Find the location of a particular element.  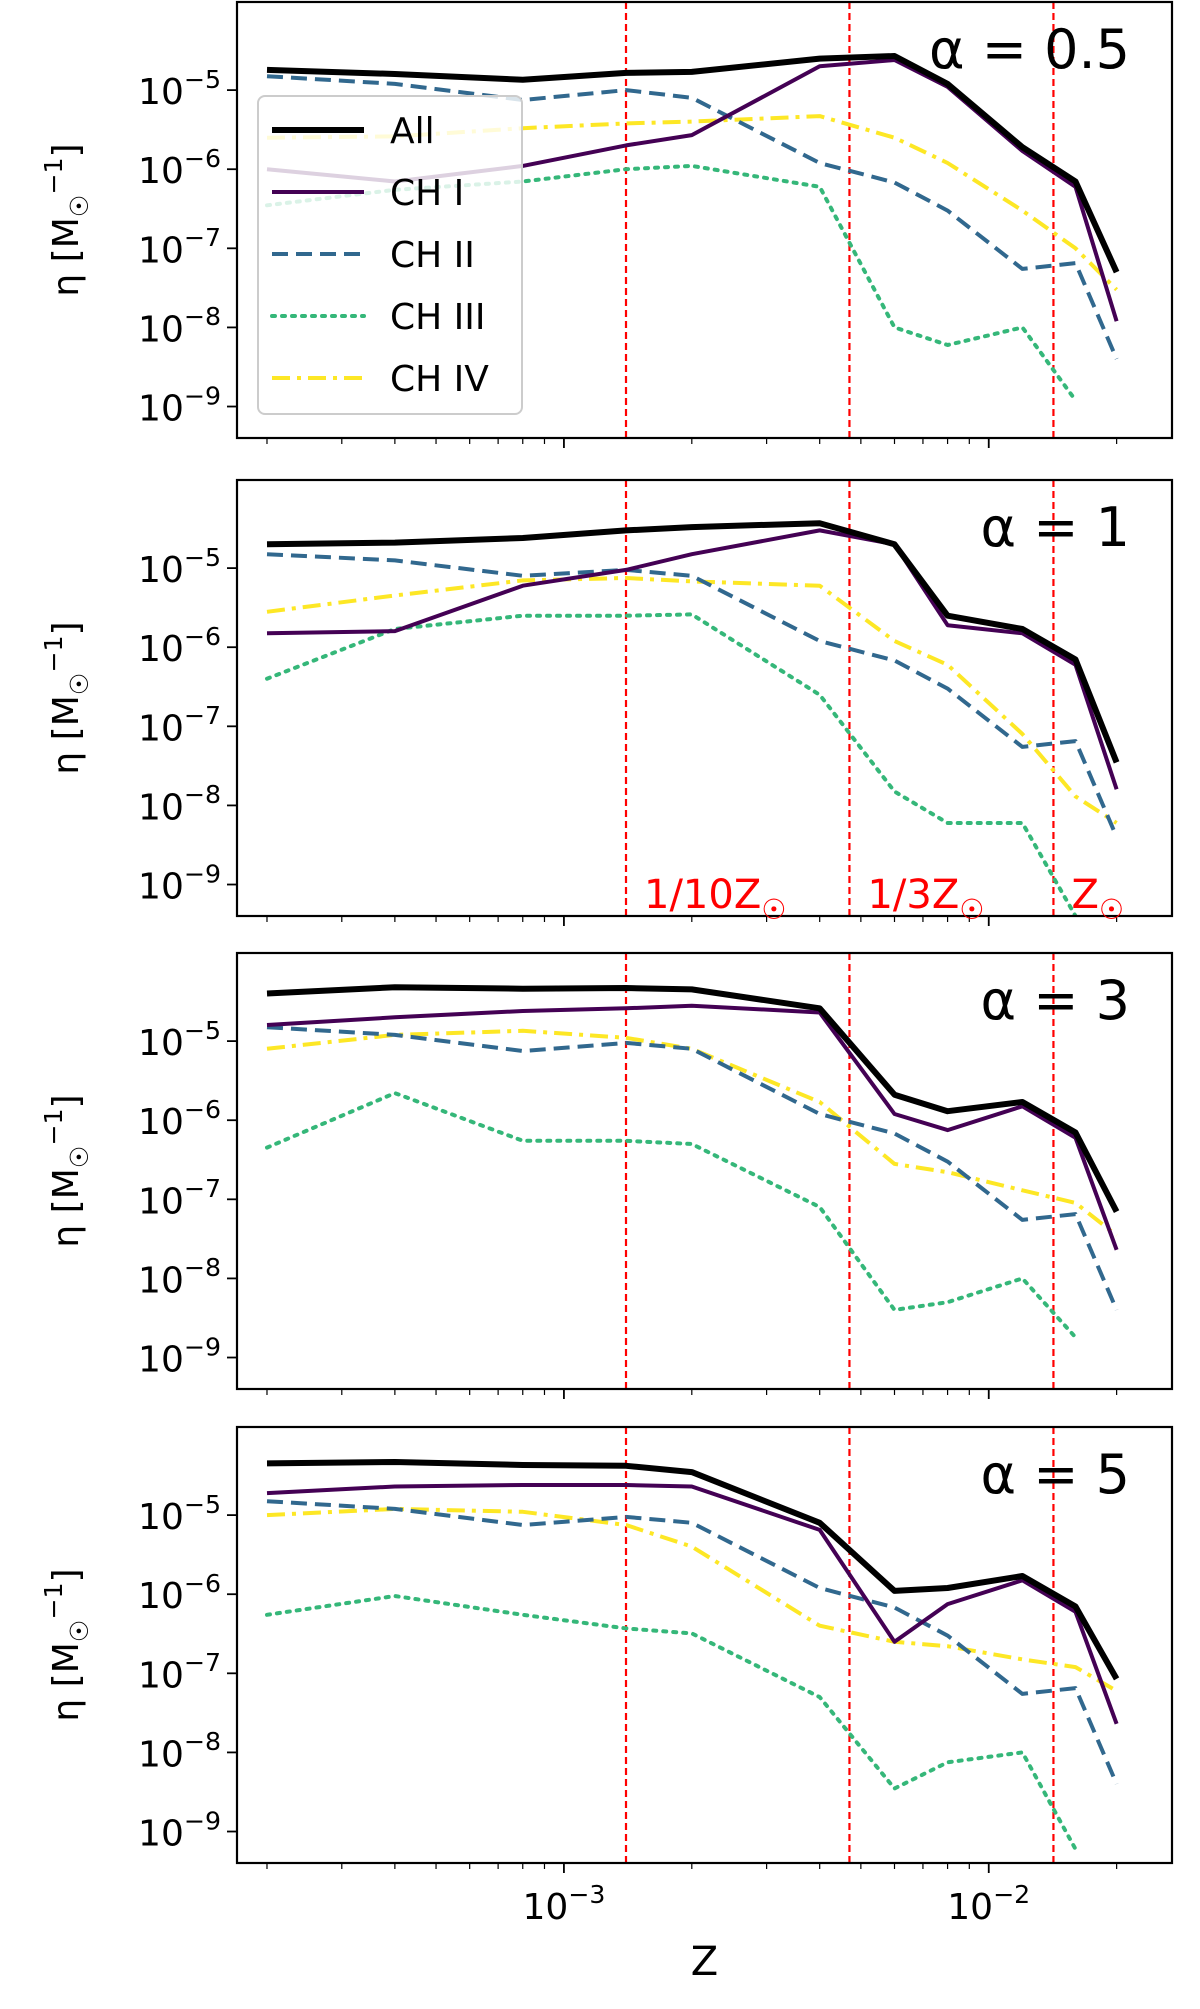

legend-label-ch4: CH IV is located at coordinates (439, 379).